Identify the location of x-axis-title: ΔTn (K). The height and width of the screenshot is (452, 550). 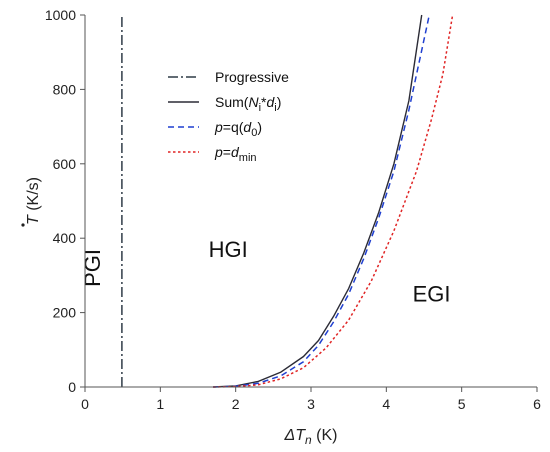
(311, 437).